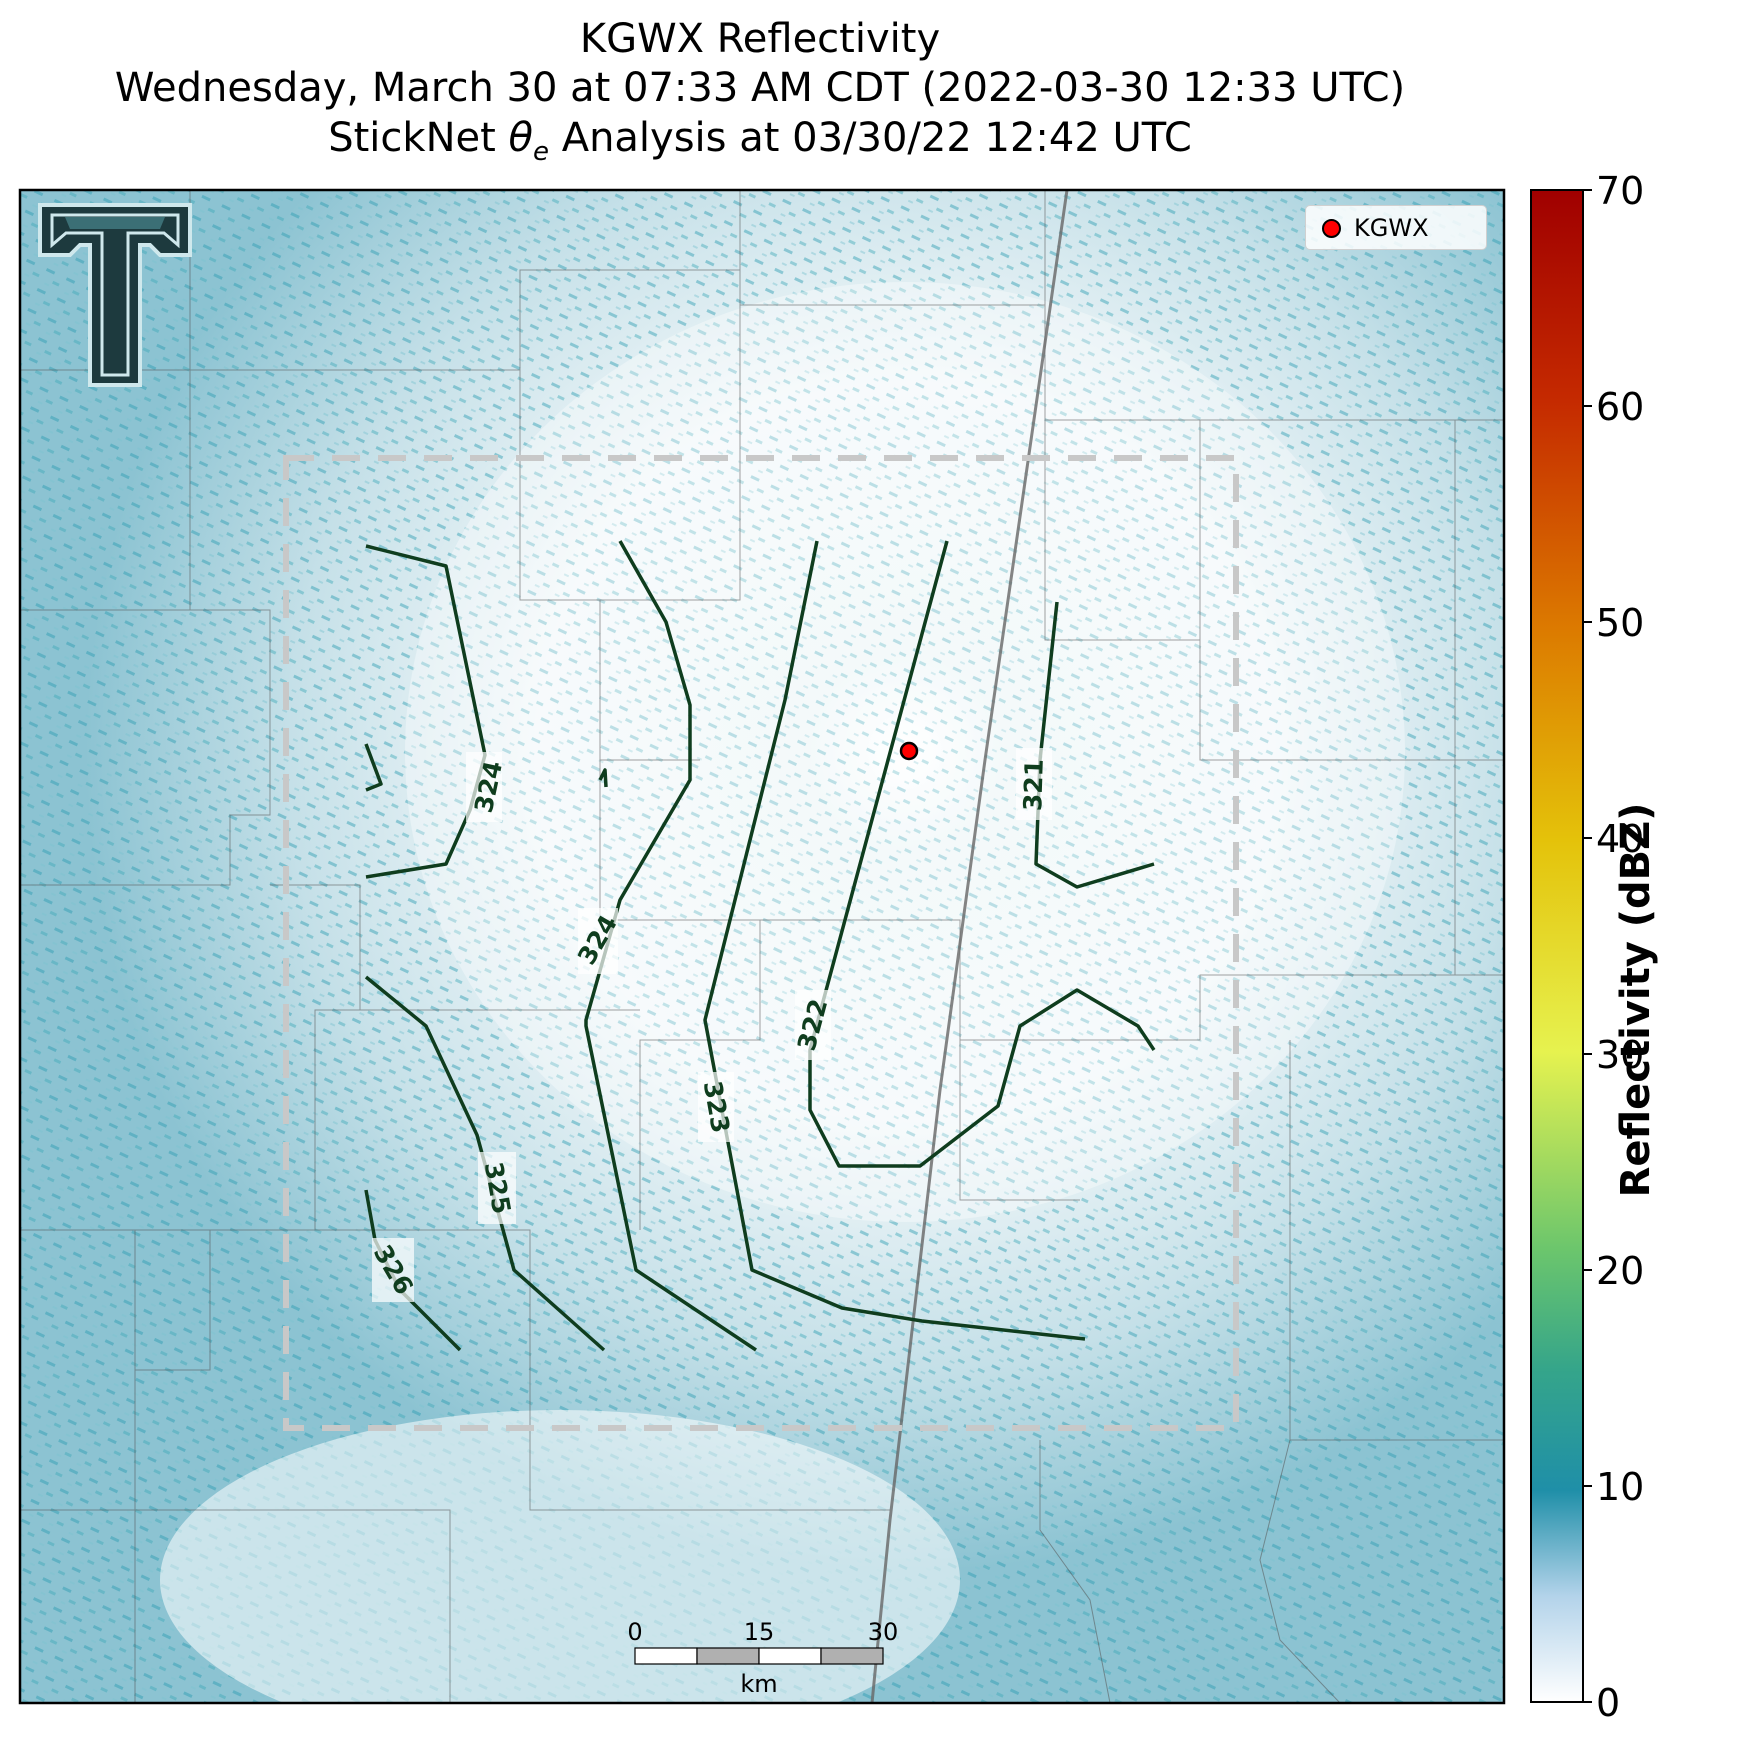 Image resolution: width=1738 pixels, height=1743 pixels. What do you see at coordinates (760, 39) in the screenshot?
I see `title-line-1: KGWX Reflectivity` at bounding box center [760, 39].